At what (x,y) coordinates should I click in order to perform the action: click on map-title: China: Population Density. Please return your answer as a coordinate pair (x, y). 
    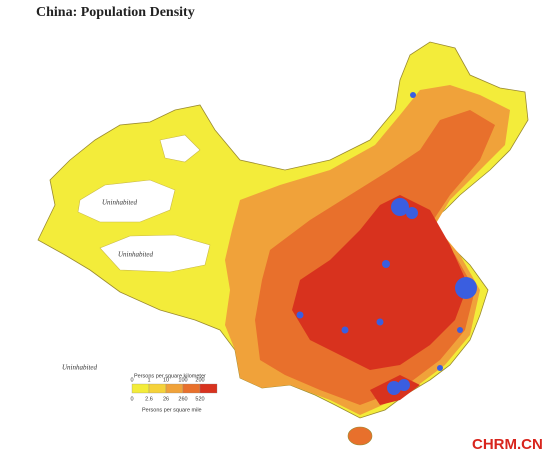
    Looking at the image, I should click on (115, 12).